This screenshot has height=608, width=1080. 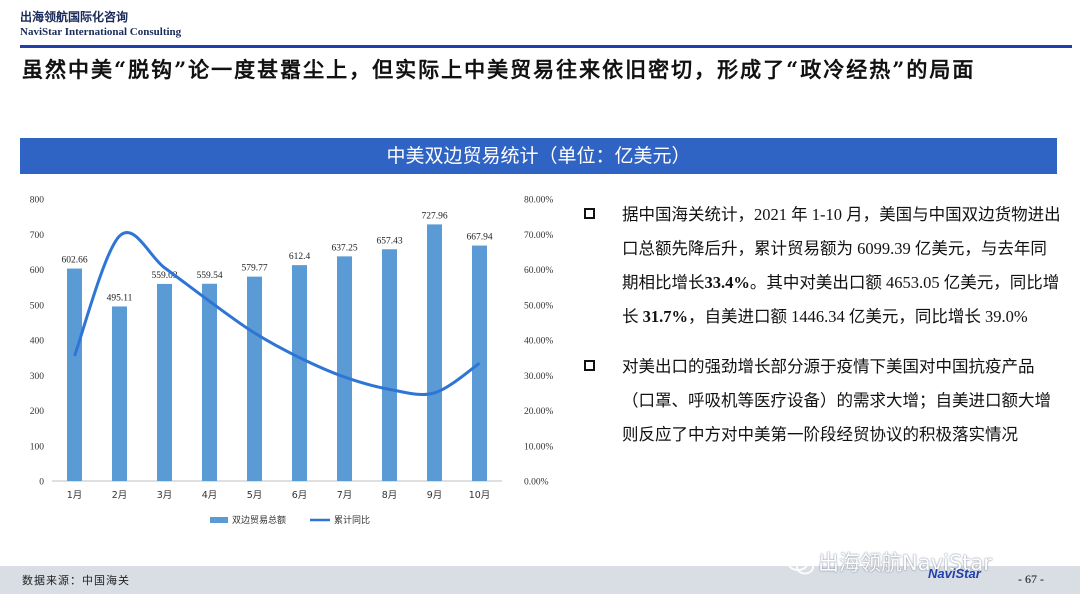 What do you see at coordinates (538, 201) in the screenshot?
I see `right-axis-tick-label: 80.00%` at bounding box center [538, 201].